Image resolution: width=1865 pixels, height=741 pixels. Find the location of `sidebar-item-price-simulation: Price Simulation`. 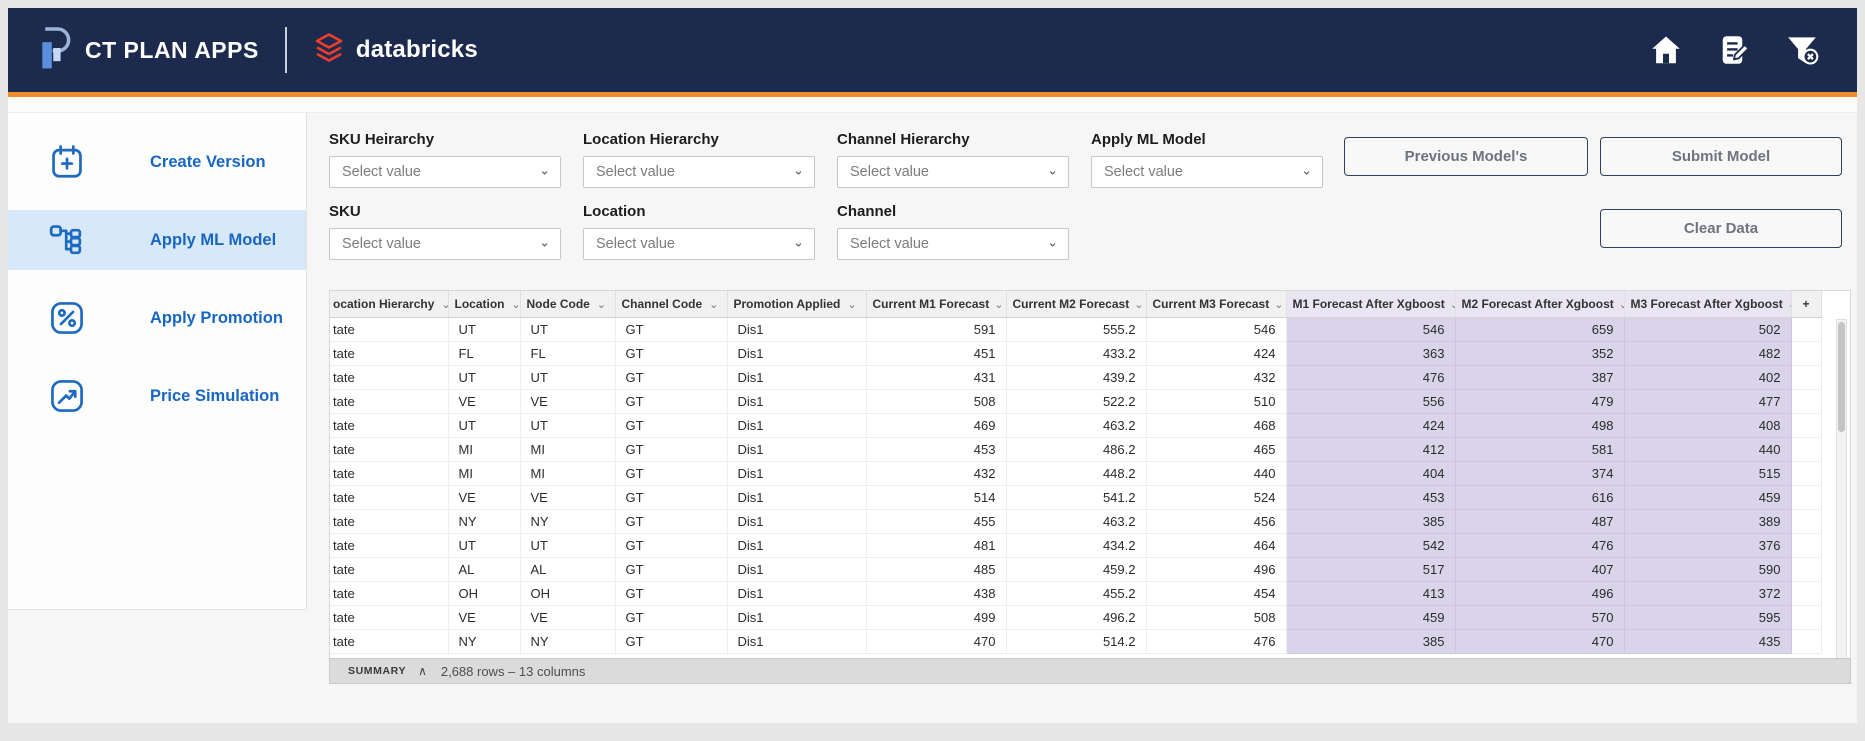

sidebar-item-price-simulation: Price Simulation is located at coordinates (157, 396).